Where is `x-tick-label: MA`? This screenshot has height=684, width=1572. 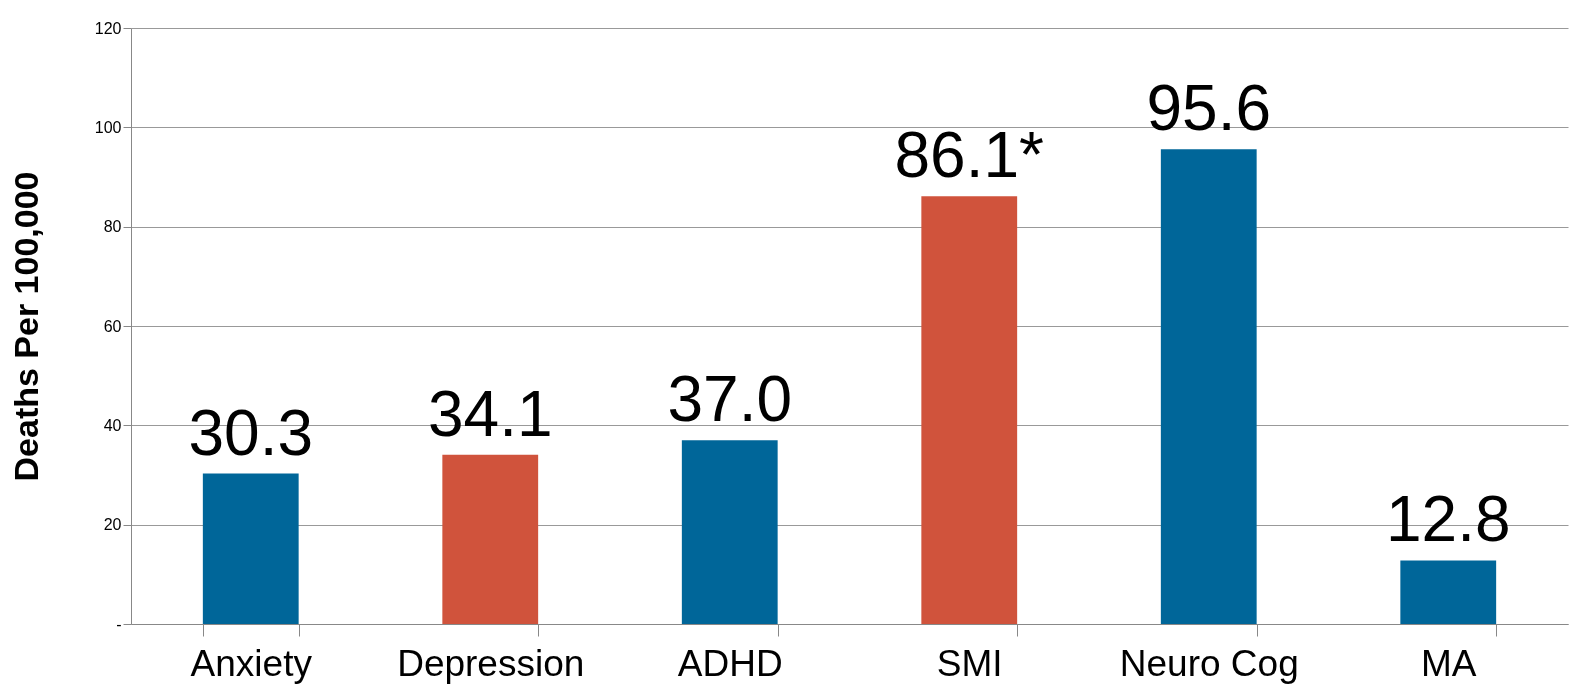 x-tick-label: MA is located at coordinates (1449, 663).